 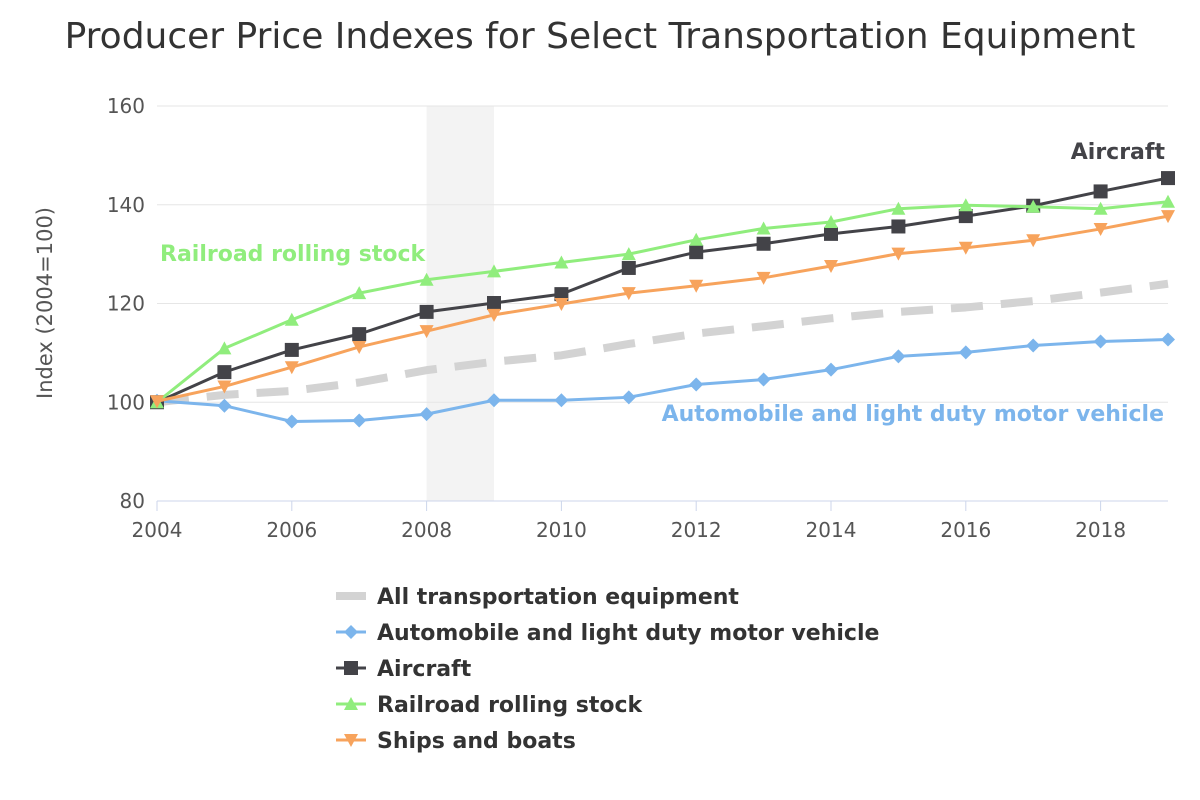 I want to click on y-tick-label: 160, so click(x=126, y=106).